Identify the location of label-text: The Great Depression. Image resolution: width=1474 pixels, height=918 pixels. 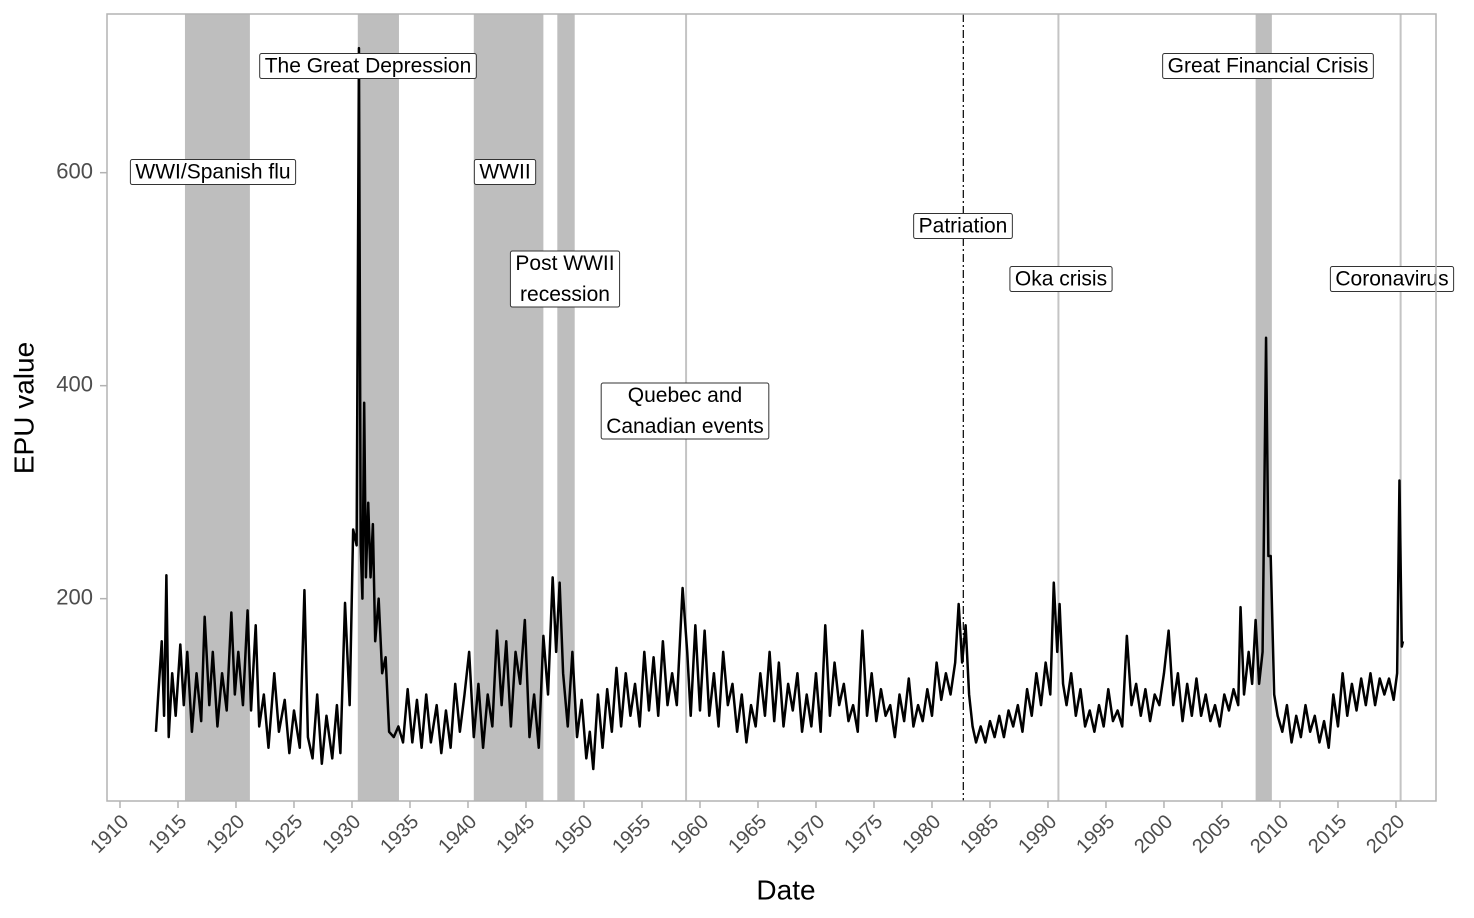
(368, 66).